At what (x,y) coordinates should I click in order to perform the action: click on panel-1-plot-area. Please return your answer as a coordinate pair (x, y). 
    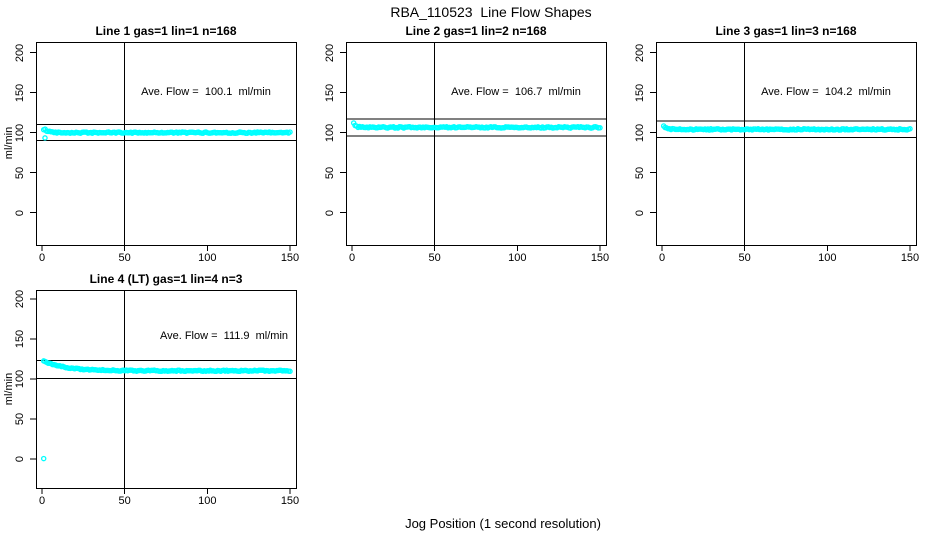
    Looking at the image, I should click on (163, 146).